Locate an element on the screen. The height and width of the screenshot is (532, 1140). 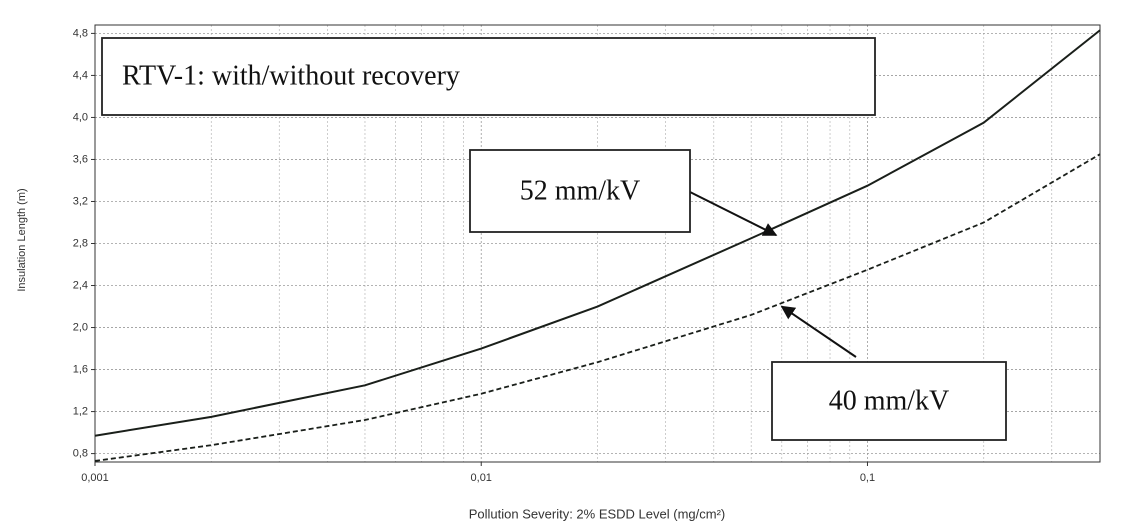
annotation-label: 40 mm/kV is located at coordinates (889, 400).